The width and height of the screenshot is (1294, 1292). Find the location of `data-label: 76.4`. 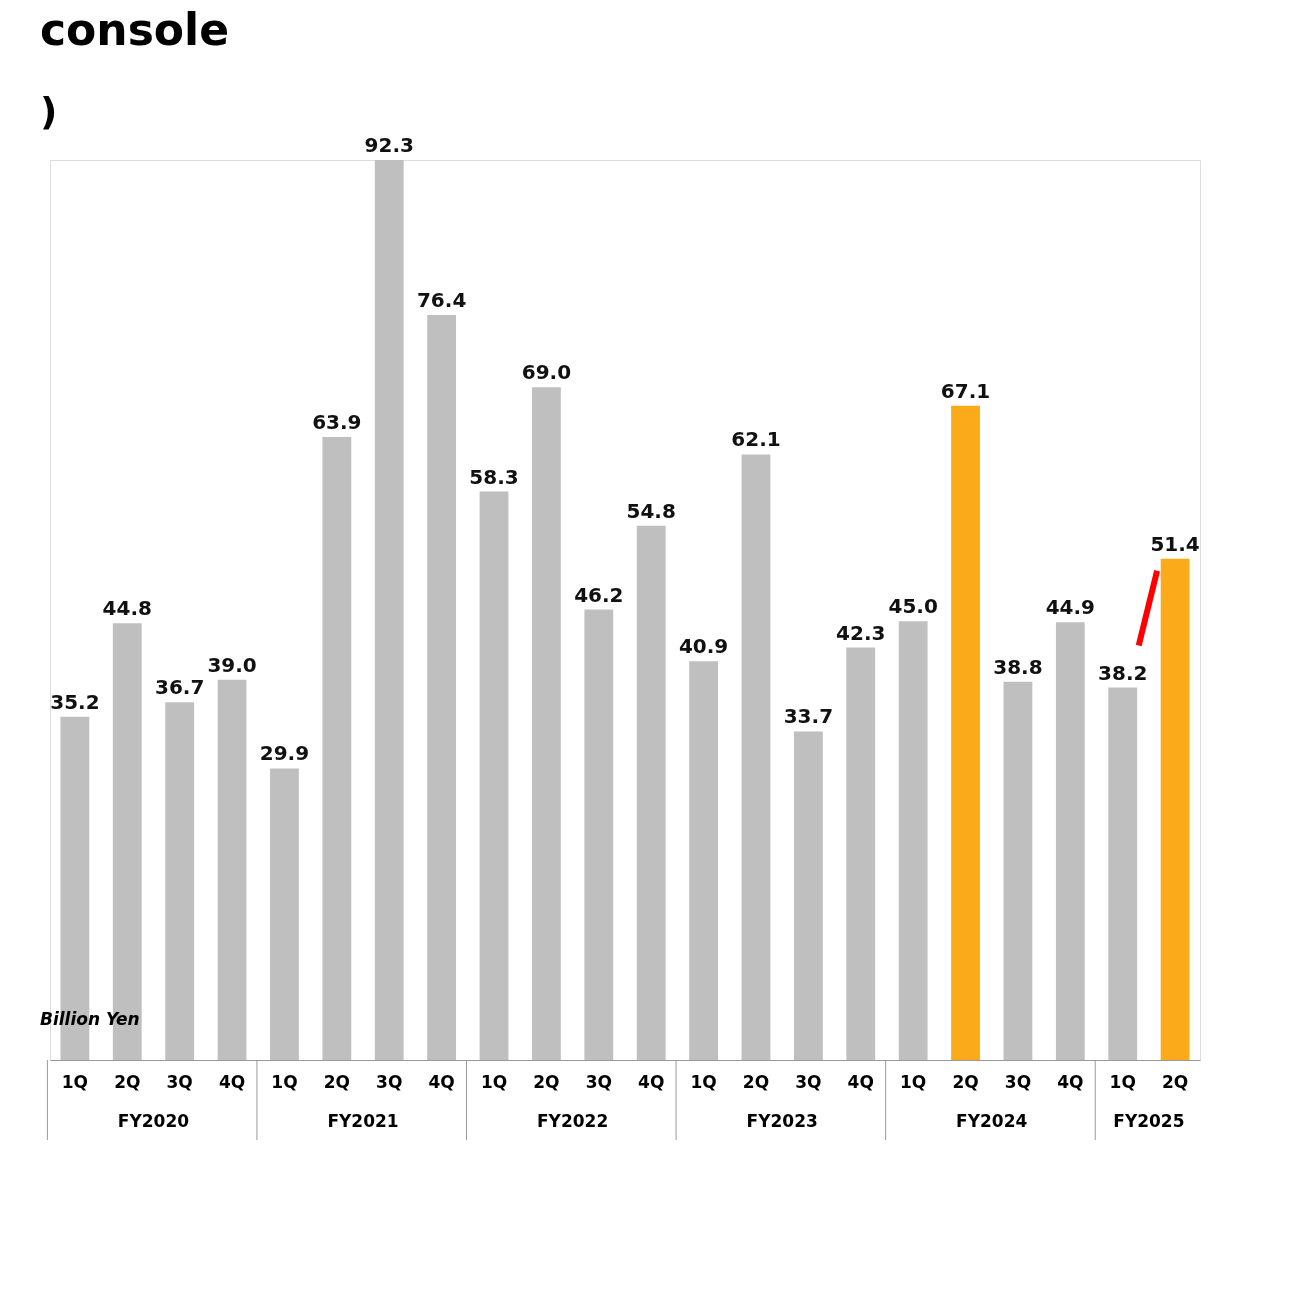

data-label: 76.4 is located at coordinates (441, 300).